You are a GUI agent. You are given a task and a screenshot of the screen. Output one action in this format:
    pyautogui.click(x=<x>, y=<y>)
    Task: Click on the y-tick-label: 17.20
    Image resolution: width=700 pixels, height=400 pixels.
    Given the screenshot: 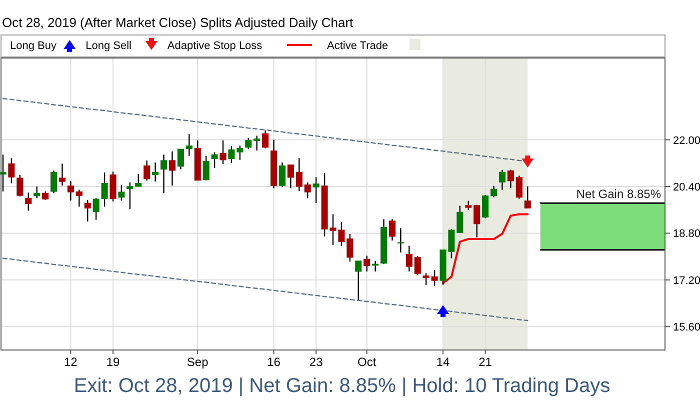 What is the action you would take?
    pyautogui.click(x=686, y=280)
    